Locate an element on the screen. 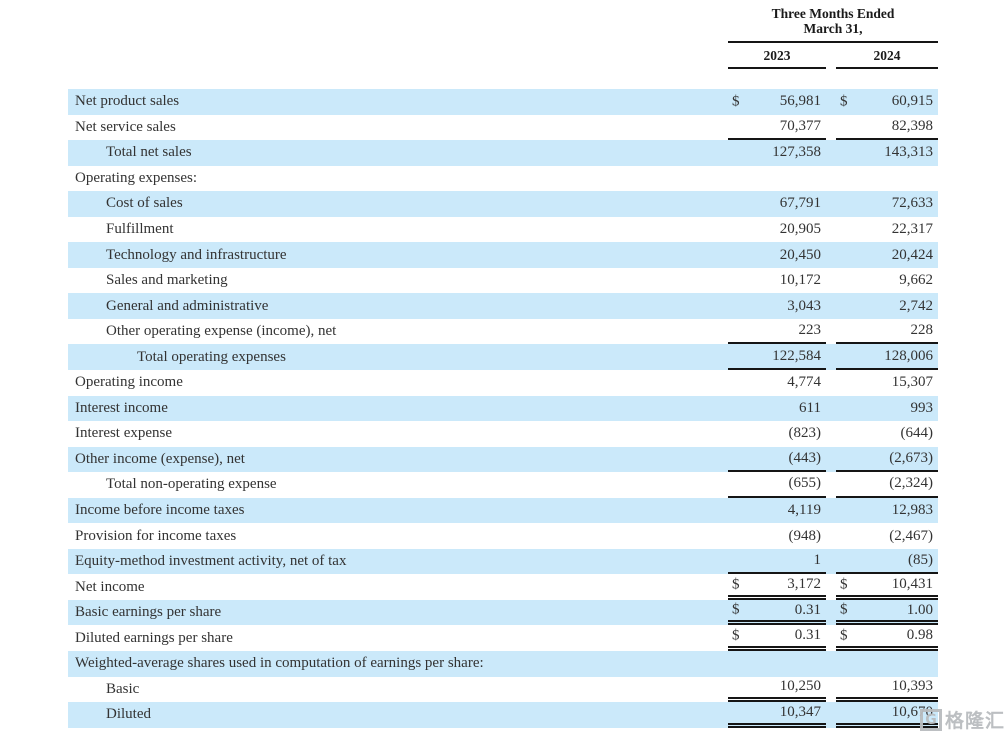  value-2024: 12,983 is located at coordinates (887, 511).